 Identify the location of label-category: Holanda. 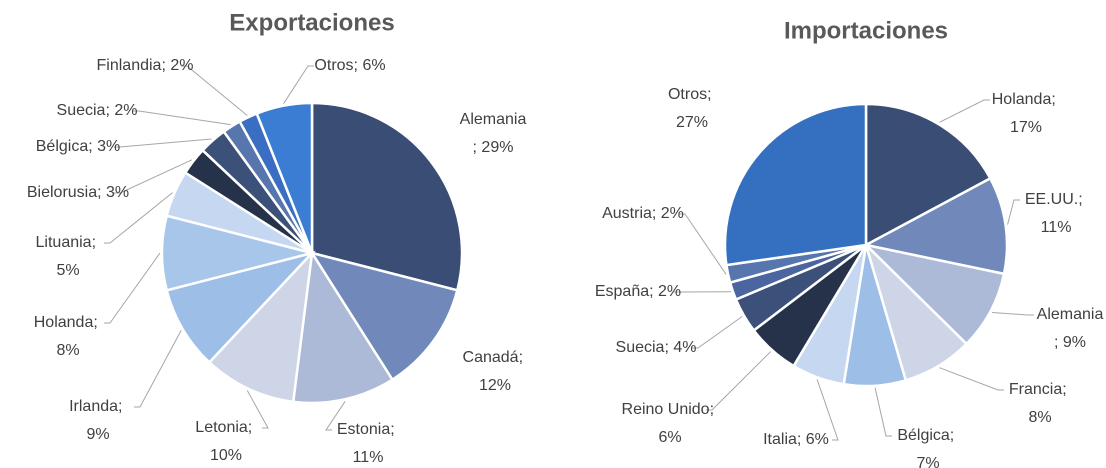
(1022, 99).